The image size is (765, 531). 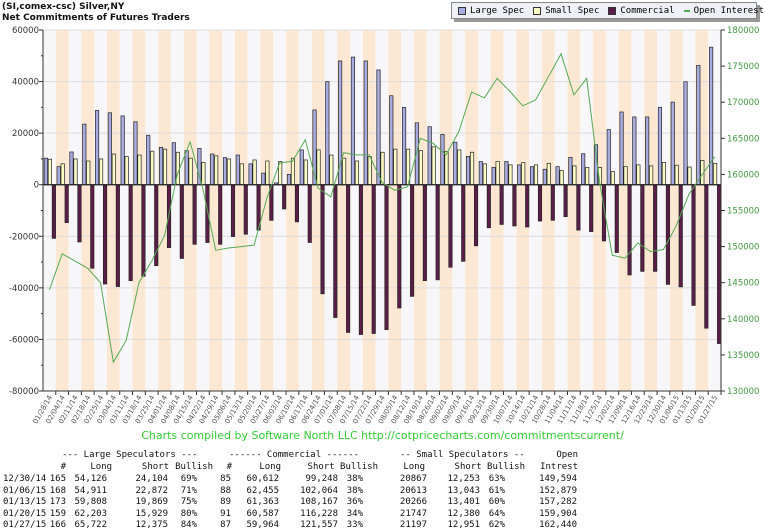 I want to click on table-cell: 13,401, so click(x=463, y=502).